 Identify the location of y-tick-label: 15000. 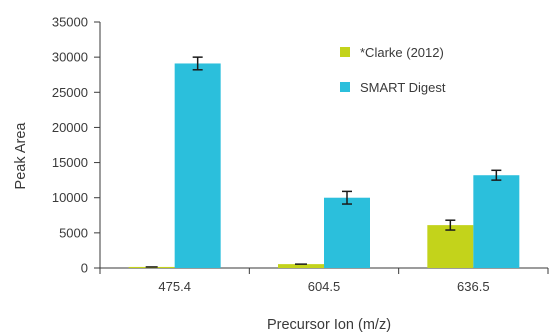
(70, 162).